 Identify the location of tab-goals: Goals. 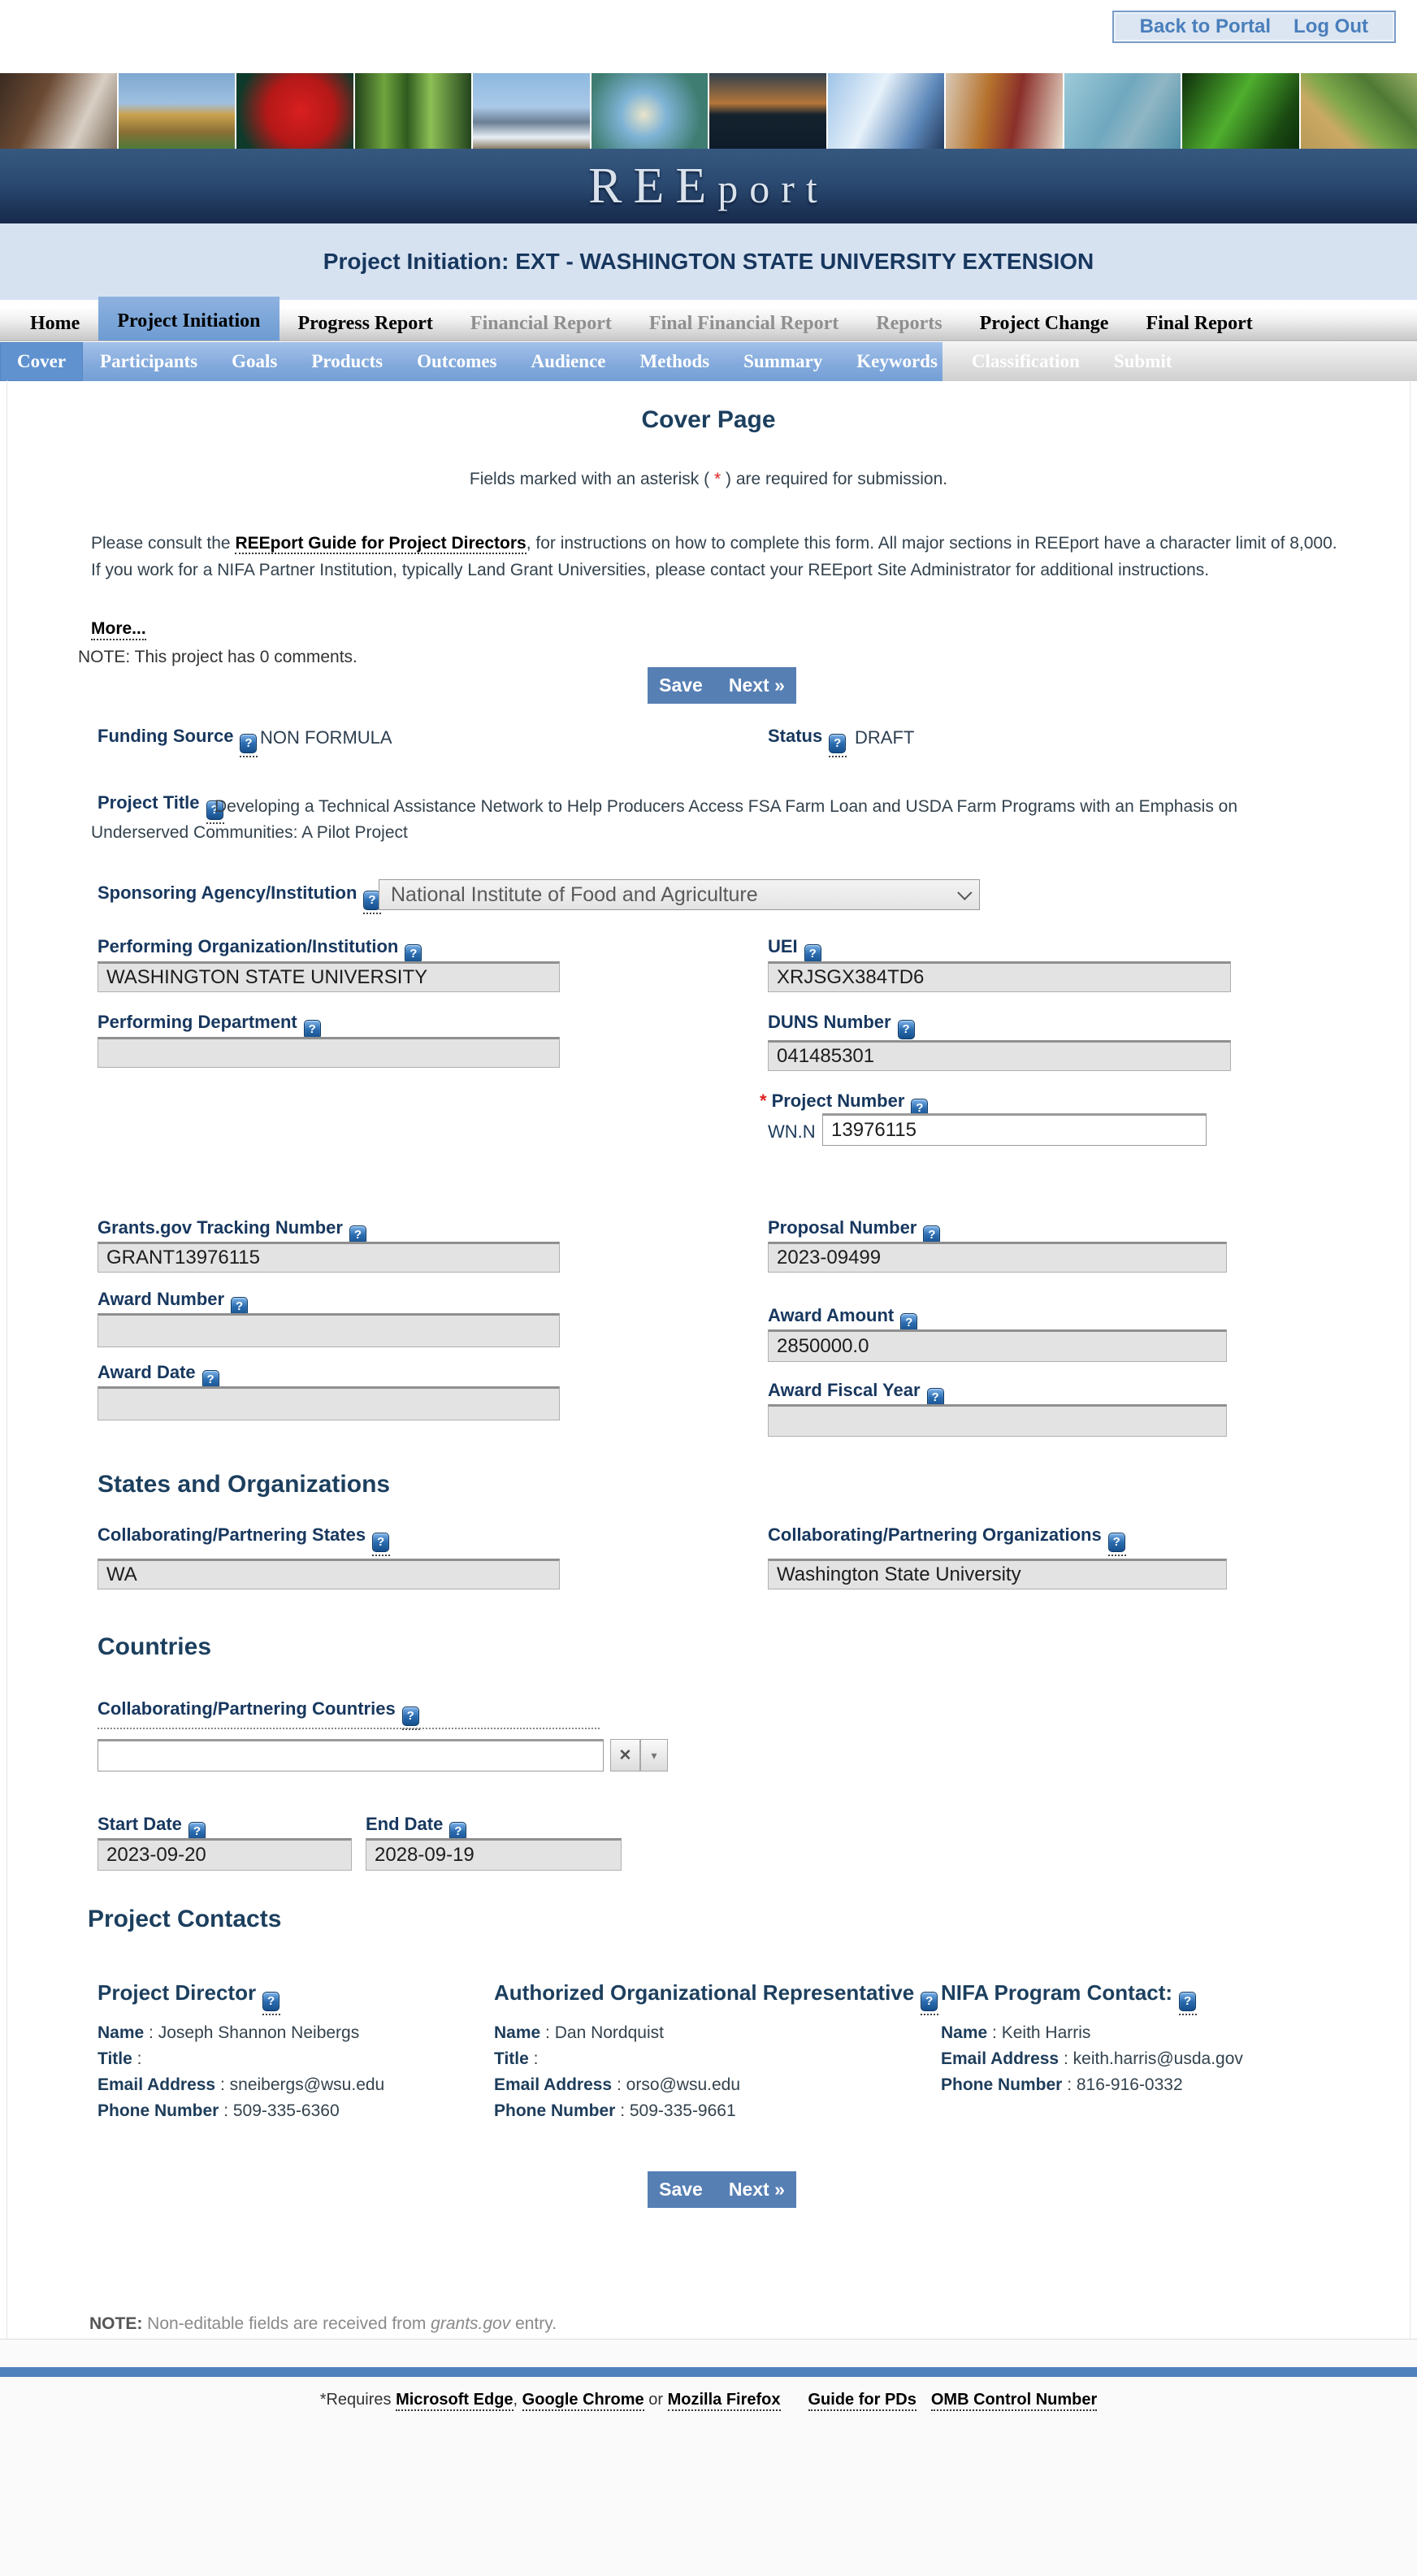
(255, 361).